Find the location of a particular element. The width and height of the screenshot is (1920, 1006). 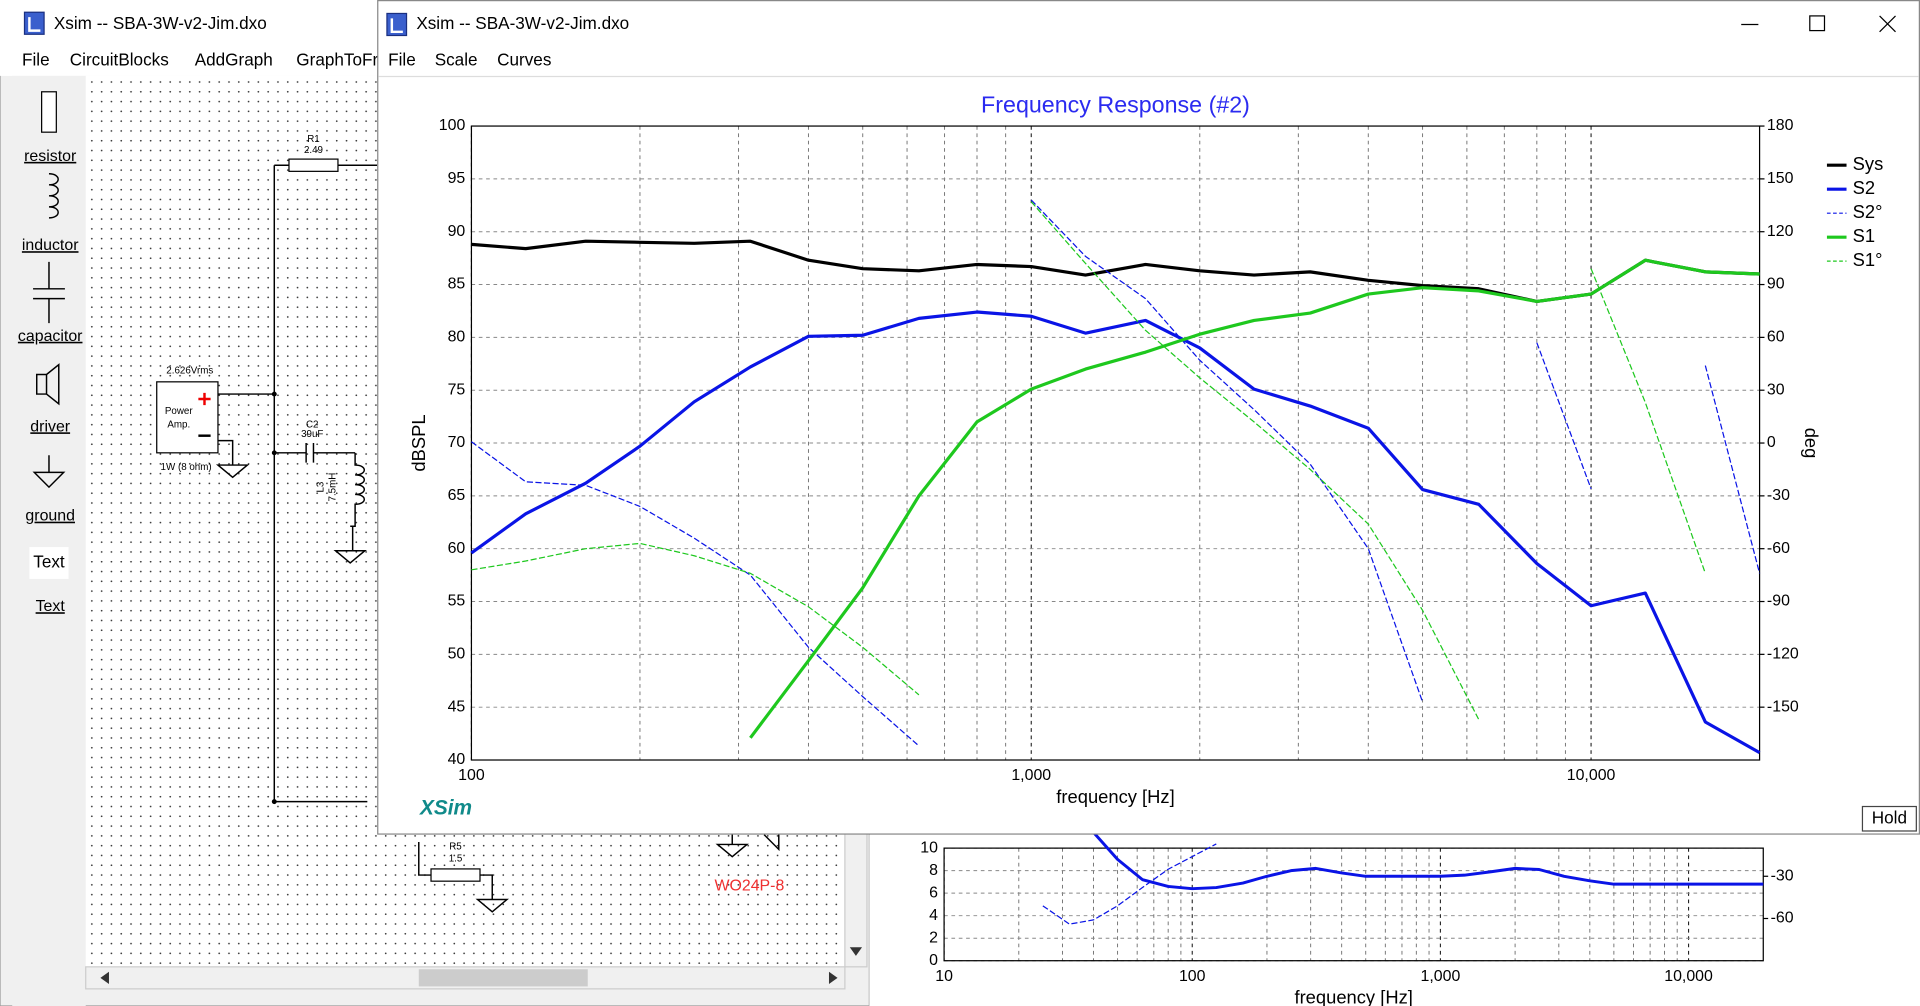

menu-item: GraphToFr is located at coordinates (337, 60).